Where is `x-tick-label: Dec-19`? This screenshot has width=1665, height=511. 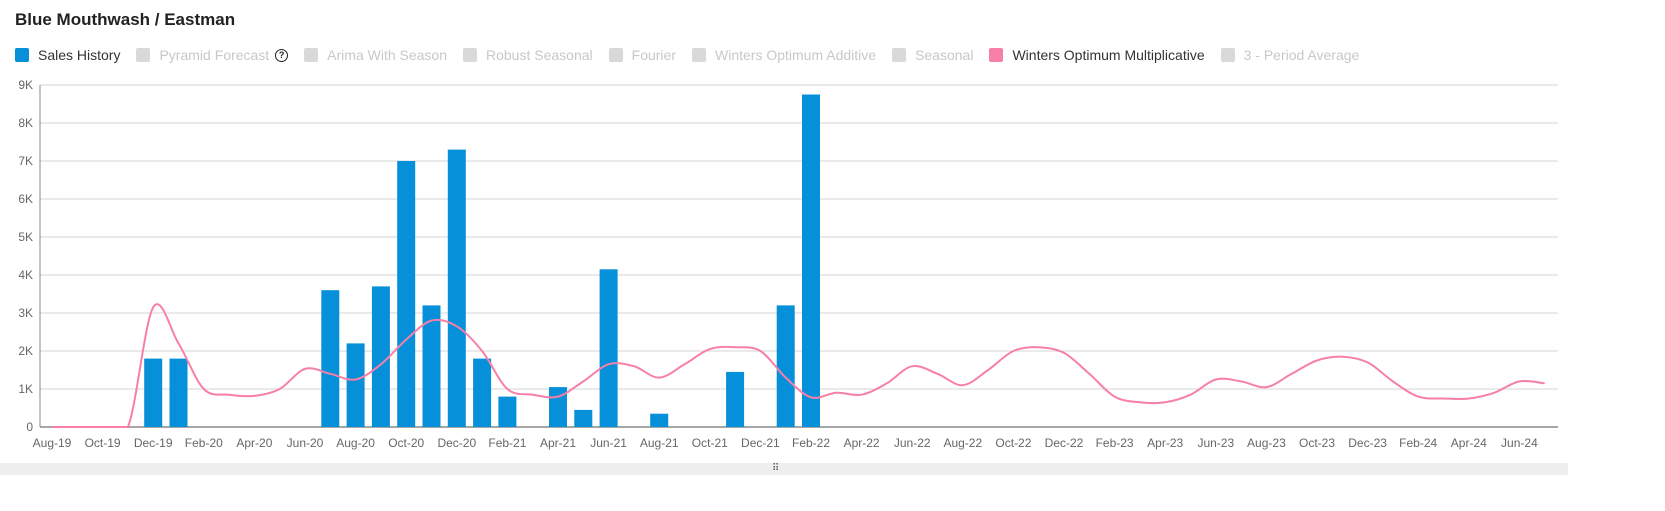 x-tick-label: Dec-19 is located at coordinates (153, 443).